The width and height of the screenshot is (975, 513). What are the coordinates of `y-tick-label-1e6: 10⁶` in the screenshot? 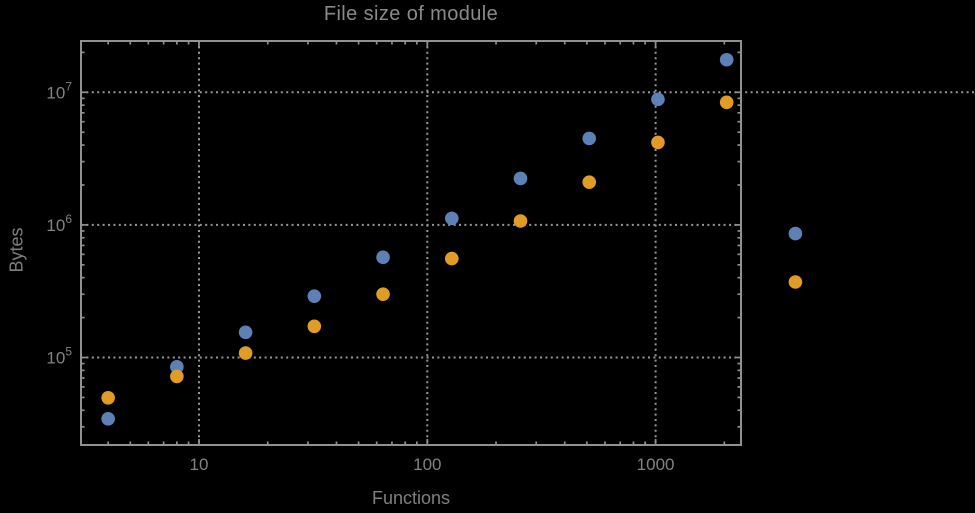 It's located at (59, 223).